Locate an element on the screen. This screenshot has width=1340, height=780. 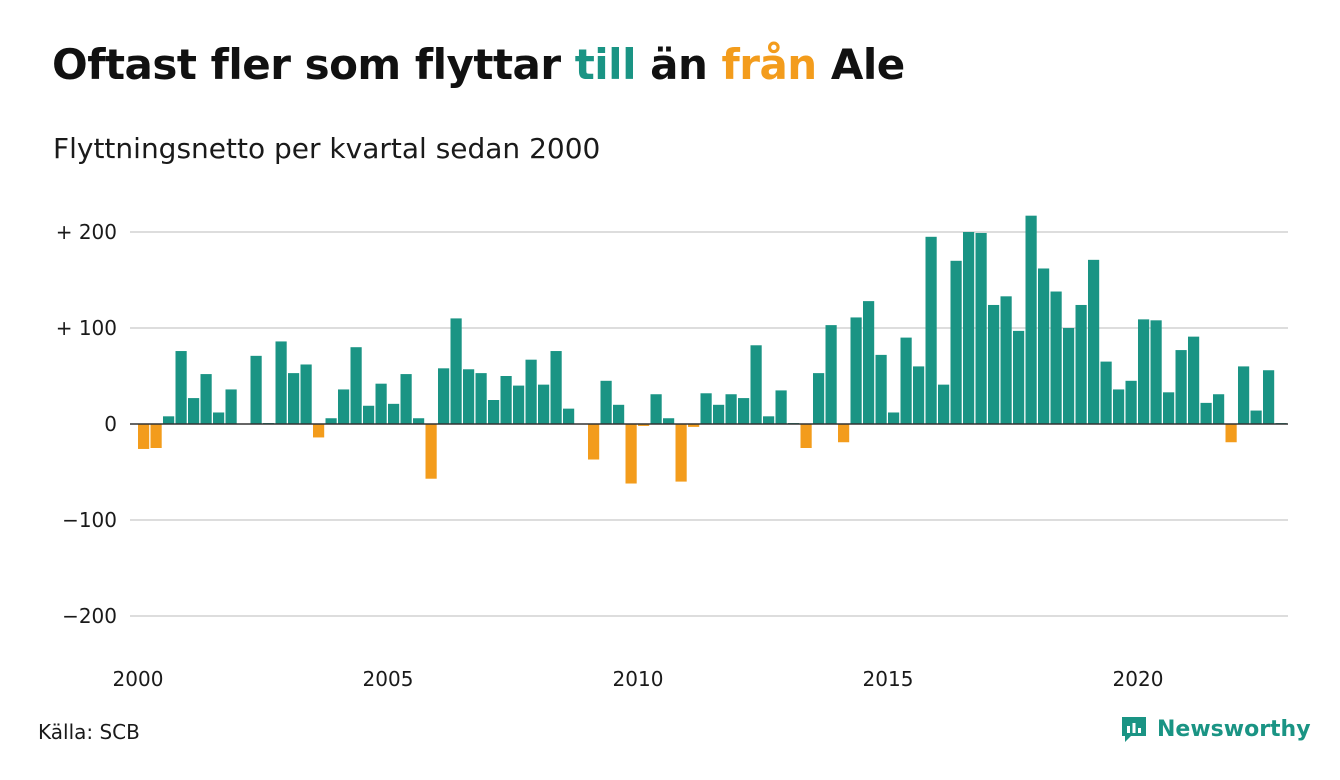
chart-title: Oftast fler som flyttar till än från Ale is located at coordinates (478, 64).